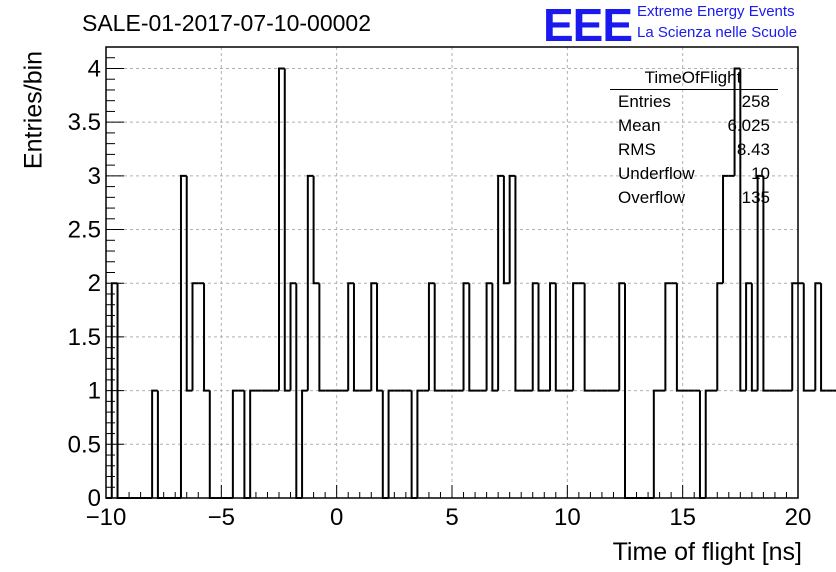 The image size is (836, 572). Describe the element at coordinates (694, 89) in the screenshot. I see `stats-title-rule` at that location.